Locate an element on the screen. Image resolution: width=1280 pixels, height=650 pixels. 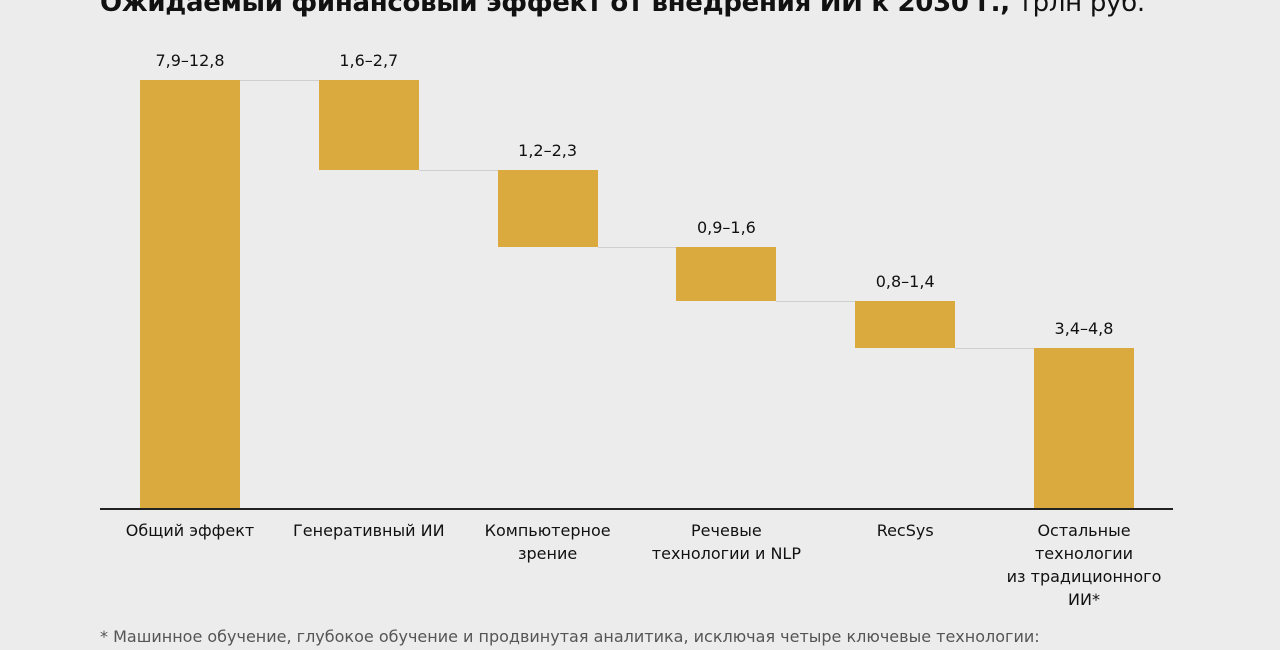
data-label: 7,9–12,8 is located at coordinates (190, 60).